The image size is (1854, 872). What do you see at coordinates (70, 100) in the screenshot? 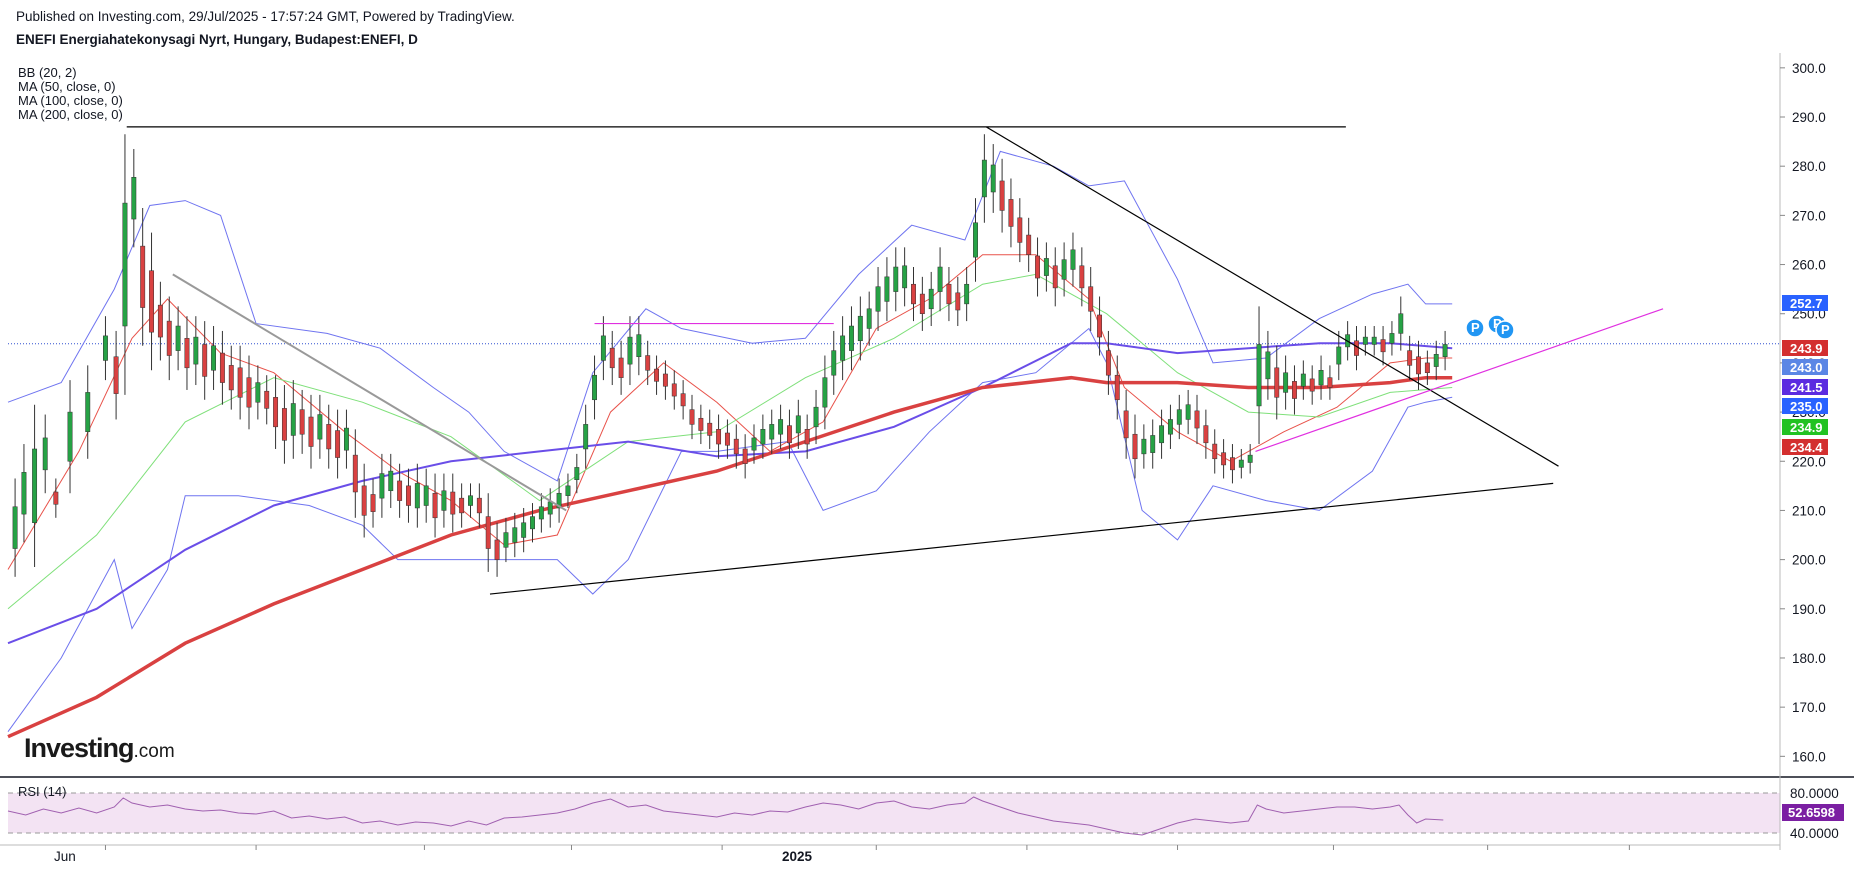
I see `indicator-ma100: MA (100, close, 0)` at bounding box center [70, 100].